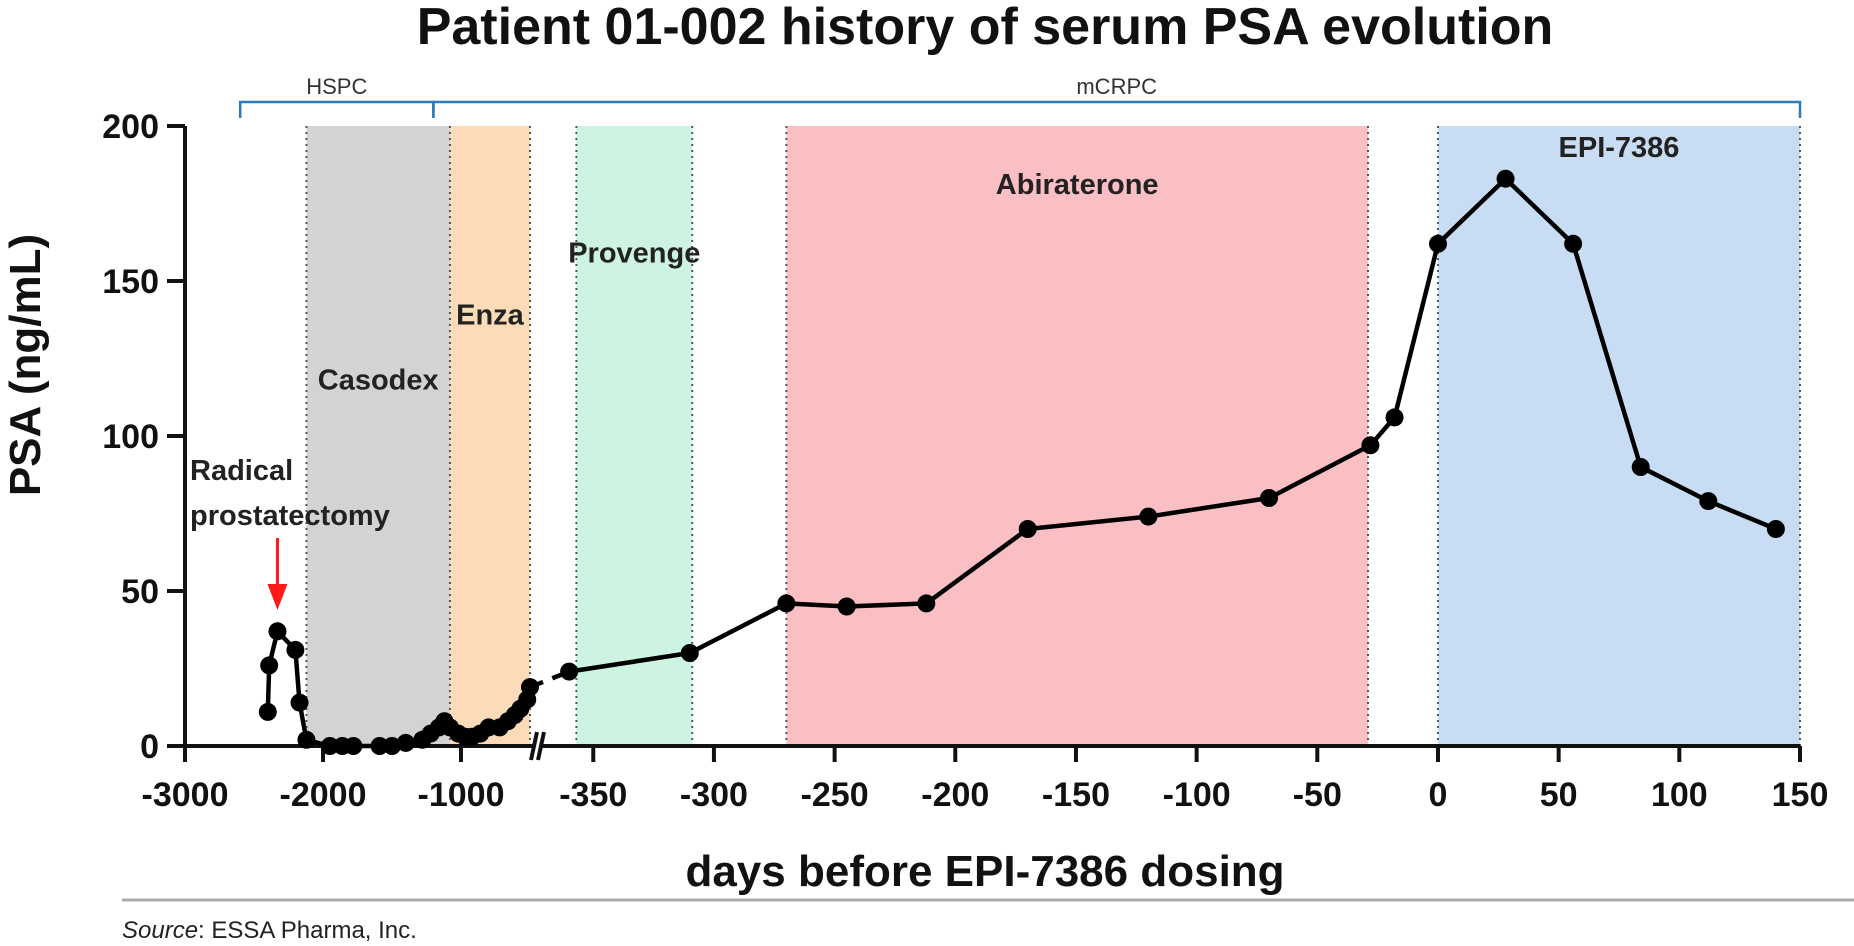 The height and width of the screenshot is (946, 1854). Describe the element at coordinates (534, 746) in the screenshot. I see `axis-break-mark-left` at that location.